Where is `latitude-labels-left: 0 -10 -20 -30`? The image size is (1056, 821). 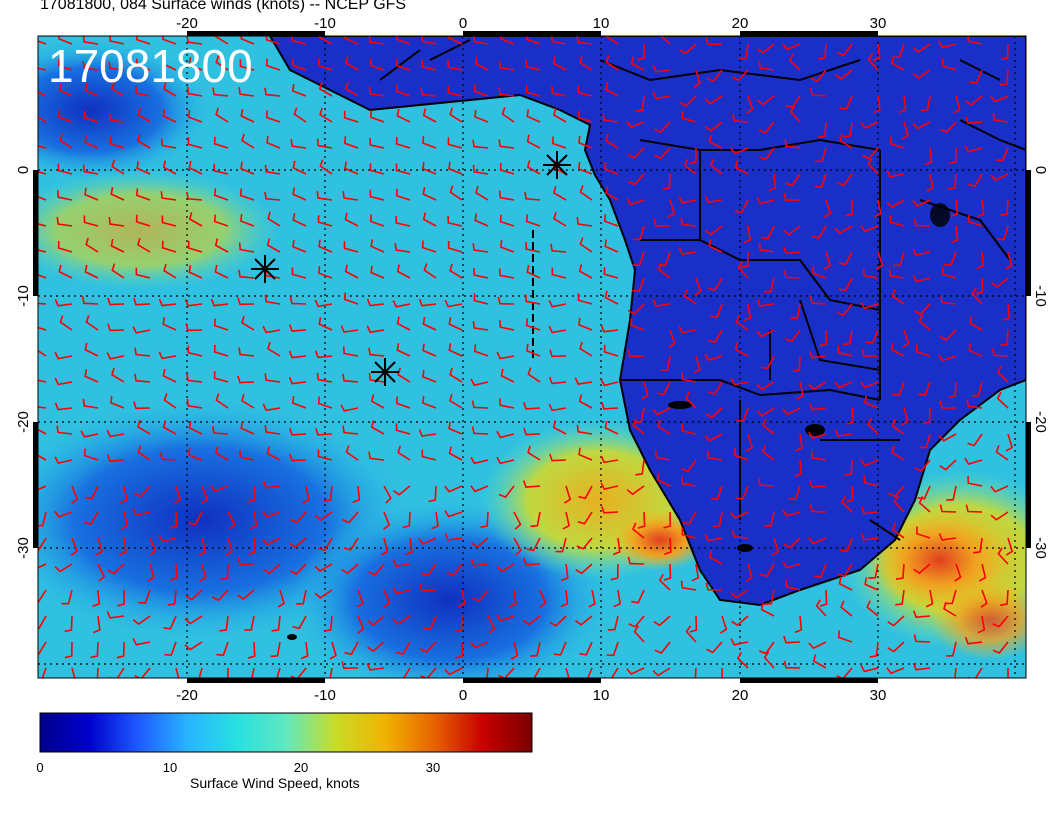 latitude-labels-left: 0 -10 -20 -30 is located at coordinates (23, 362).